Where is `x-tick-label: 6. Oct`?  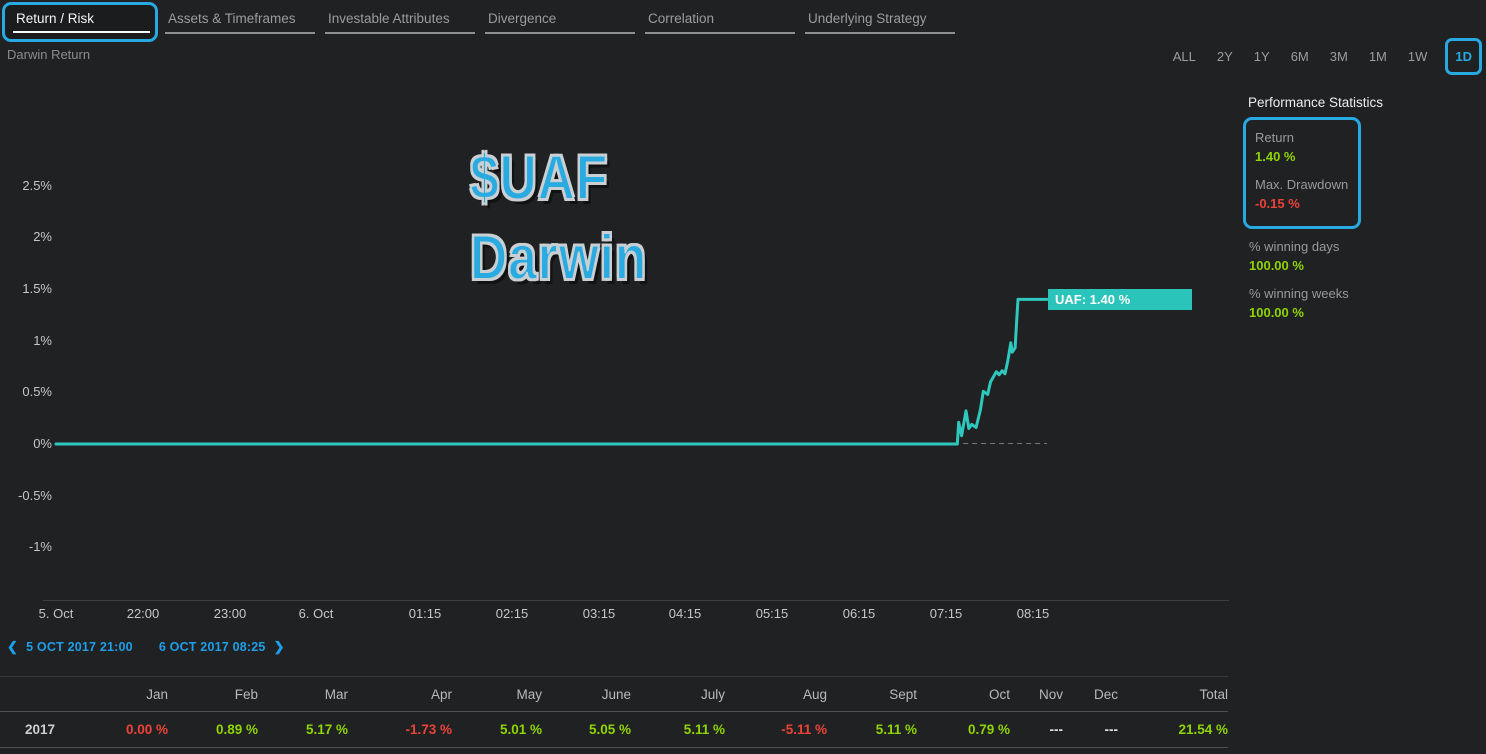
x-tick-label: 6. Oct is located at coordinates (316, 613).